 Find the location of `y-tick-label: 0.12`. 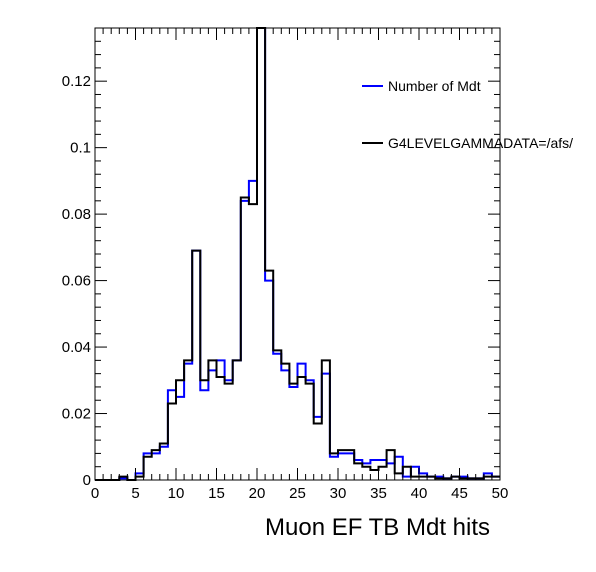

y-tick-label: 0.12 is located at coordinates (76, 81).